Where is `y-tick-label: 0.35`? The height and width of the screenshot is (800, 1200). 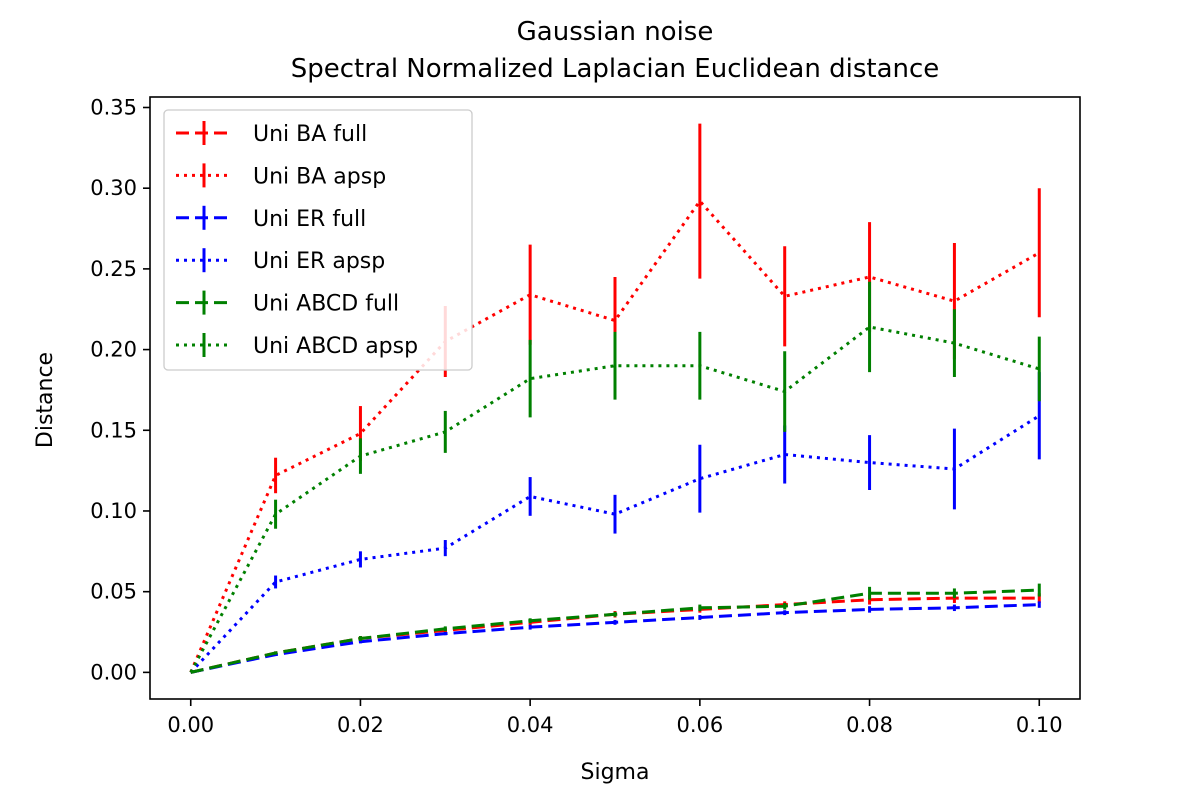
y-tick-label: 0.35 is located at coordinates (113, 107).